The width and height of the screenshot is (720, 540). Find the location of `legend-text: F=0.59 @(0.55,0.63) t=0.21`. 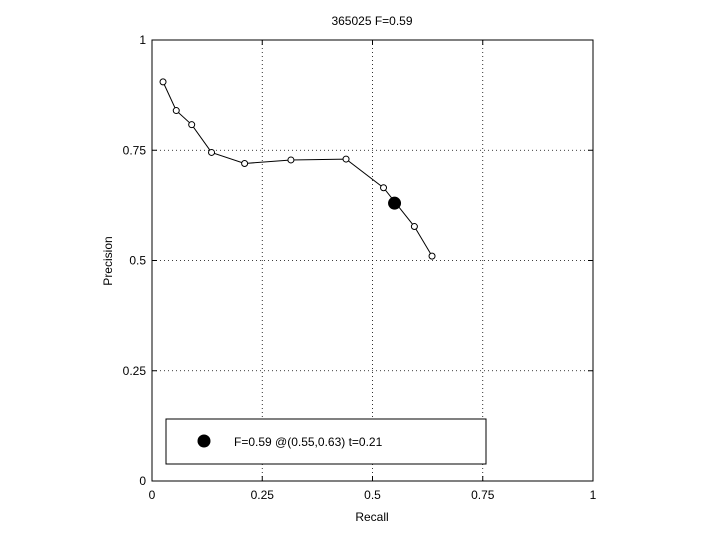

legend-text: F=0.59 @(0.55,0.63) t=0.21 is located at coordinates (308, 442).